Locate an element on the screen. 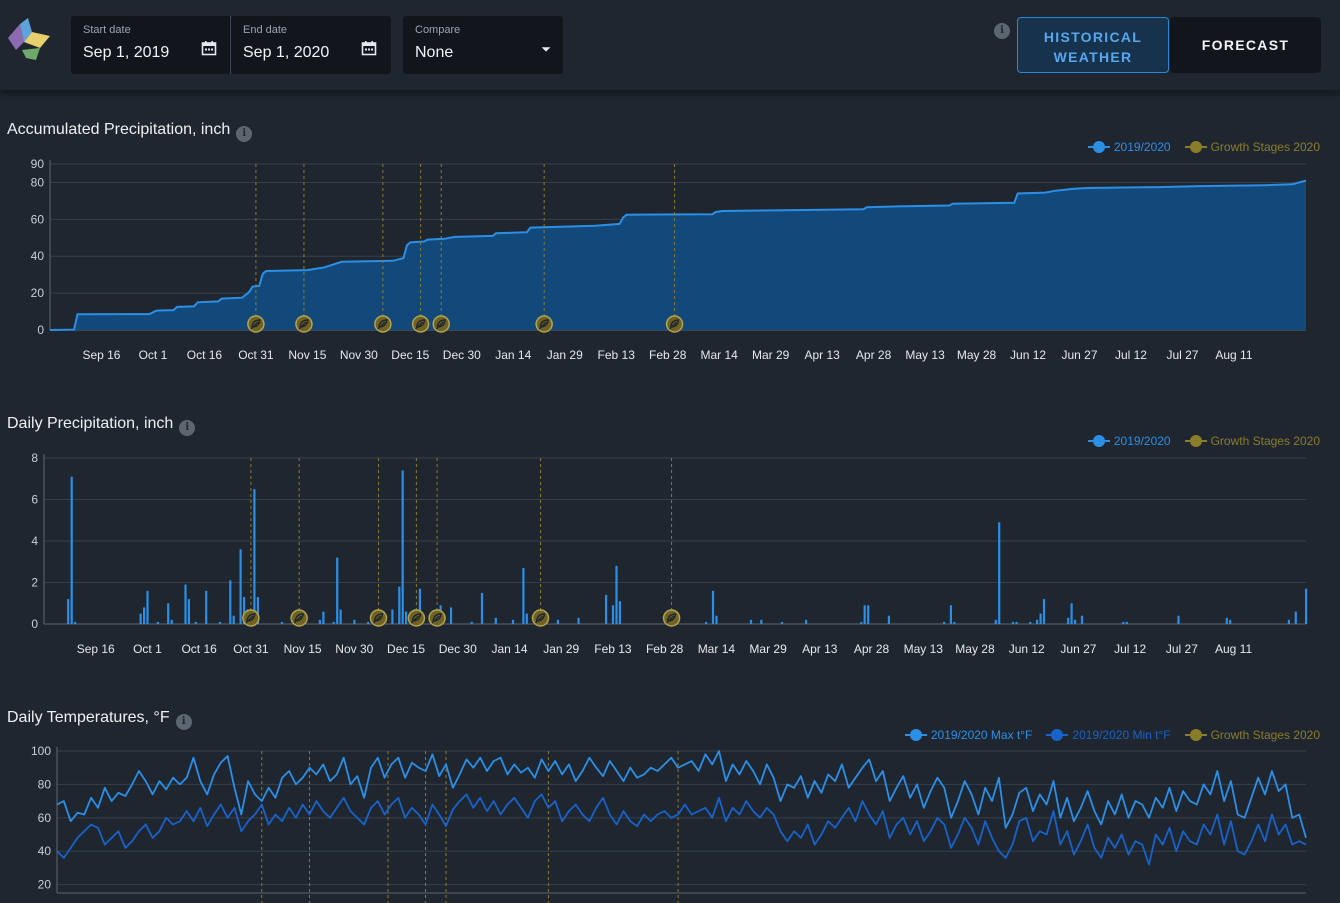 The height and width of the screenshot is (903, 1340). end-date-value: Sep 1, 2020 is located at coordinates (286, 52).